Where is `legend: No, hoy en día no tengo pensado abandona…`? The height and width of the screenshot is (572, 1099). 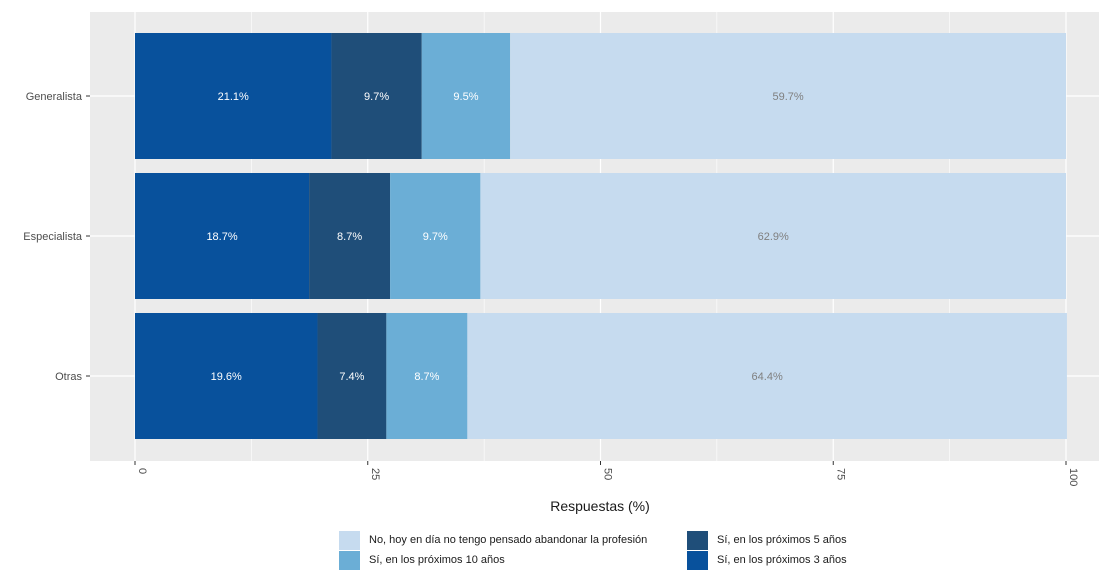
legend: No, hoy en día no tengo pensado abandona… is located at coordinates (609, 551).